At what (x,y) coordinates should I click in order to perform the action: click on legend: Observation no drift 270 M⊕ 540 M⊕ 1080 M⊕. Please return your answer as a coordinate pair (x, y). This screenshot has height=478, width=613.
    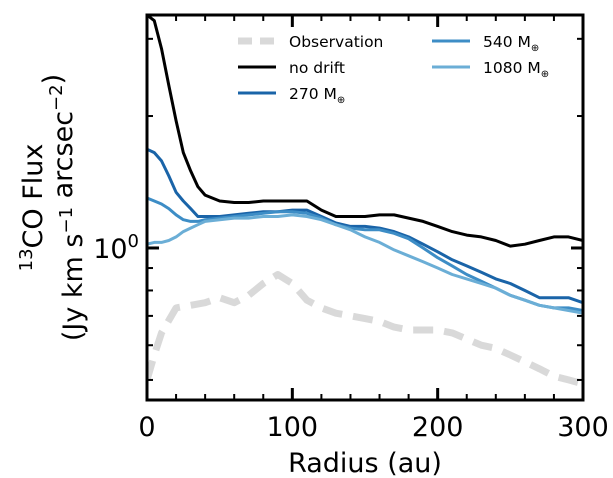
    Looking at the image, I should click on (393, 69).